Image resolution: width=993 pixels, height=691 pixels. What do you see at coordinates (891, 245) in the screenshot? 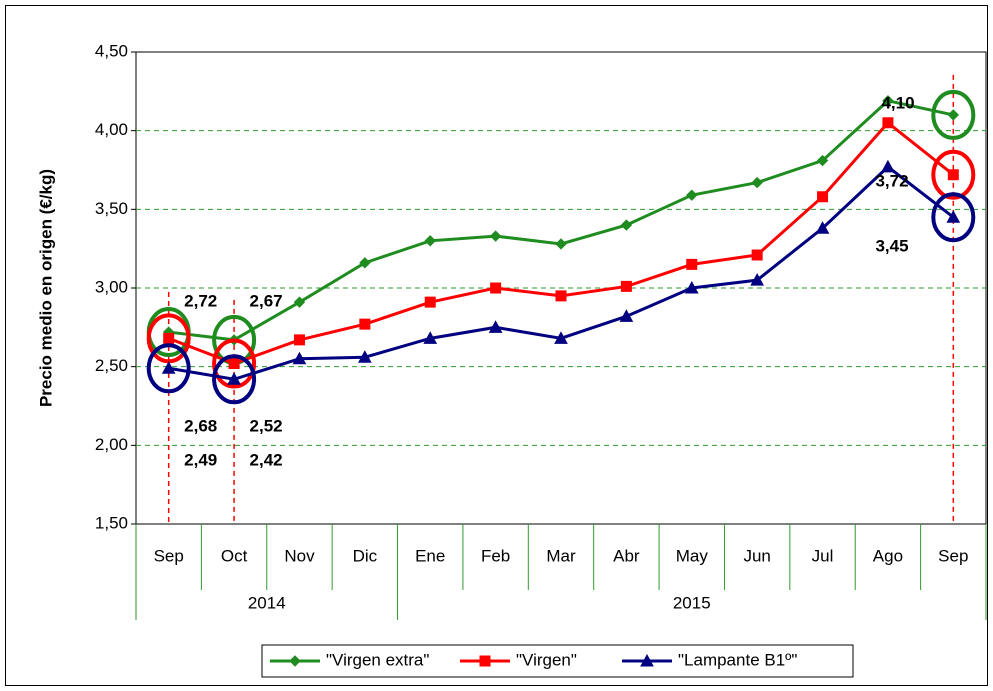
I see `value-label: 3,45` at bounding box center [891, 245].